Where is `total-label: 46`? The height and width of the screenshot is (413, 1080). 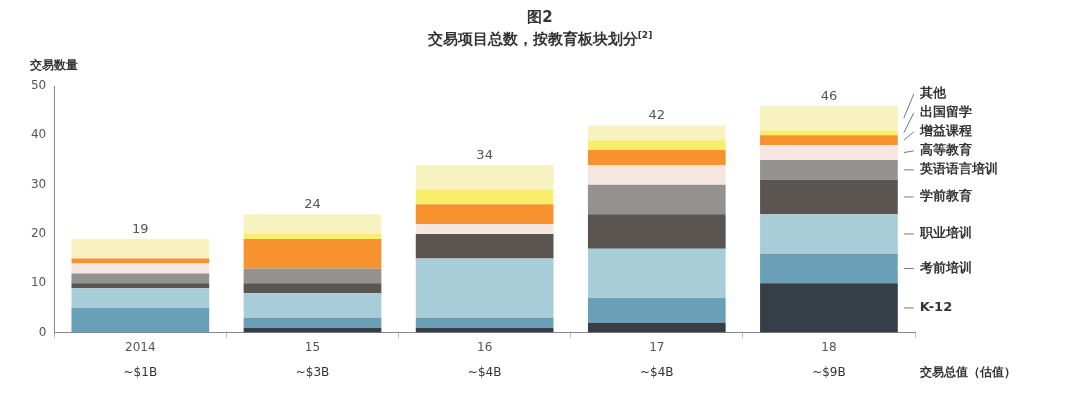
total-label: 46 is located at coordinates (829, 95).